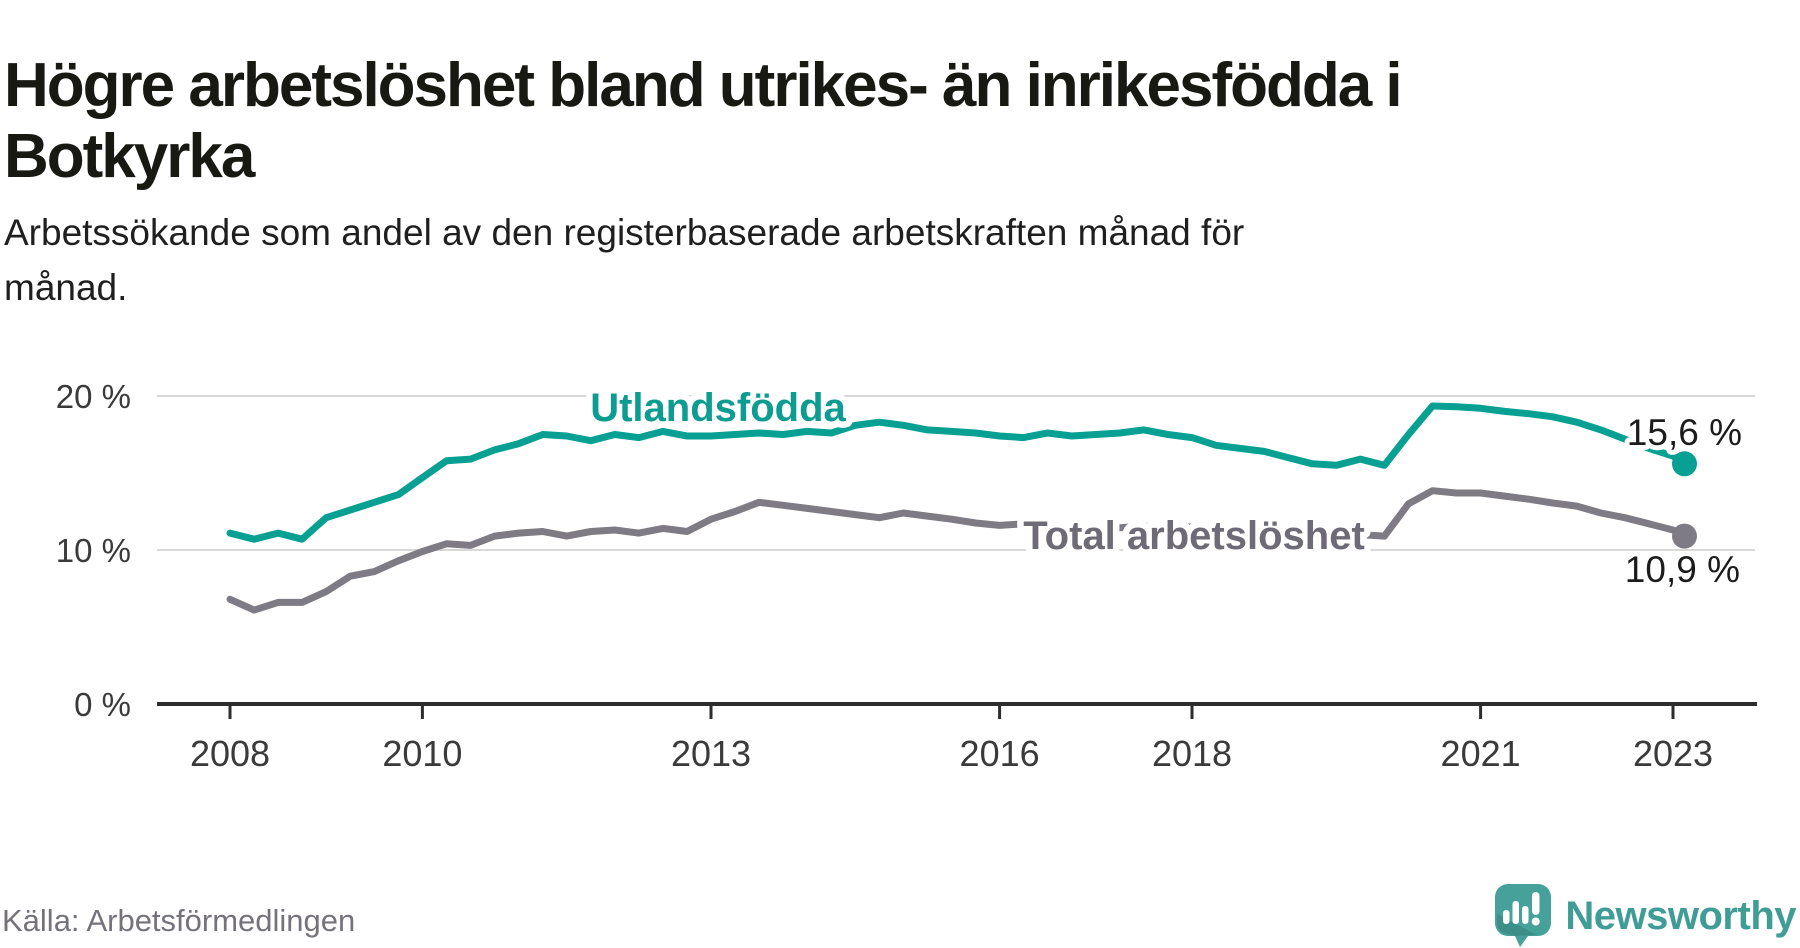 The width and height of the screenshot is (1800, 948). I want to click on series-label-utlandsfodda: Utlandsfödda, so click(718, 408).